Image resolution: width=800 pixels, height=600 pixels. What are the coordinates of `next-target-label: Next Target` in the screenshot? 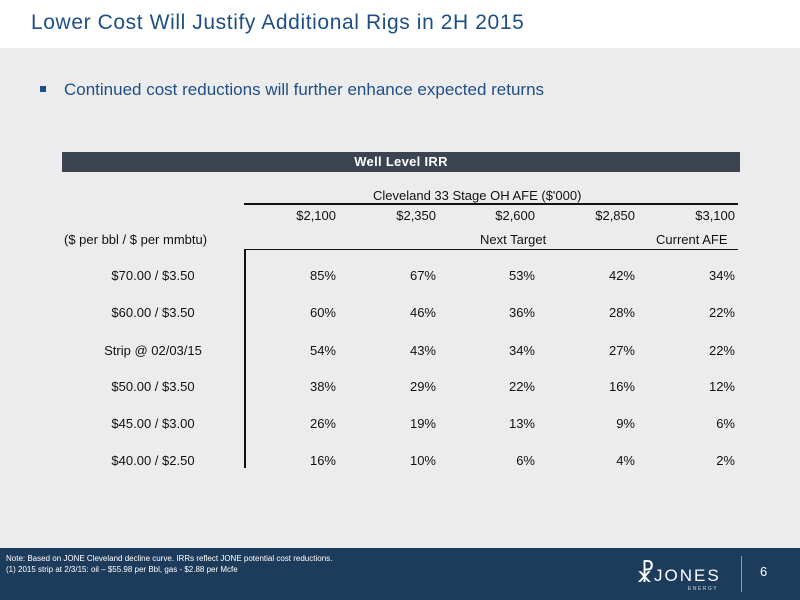 It's located at (513, 239).